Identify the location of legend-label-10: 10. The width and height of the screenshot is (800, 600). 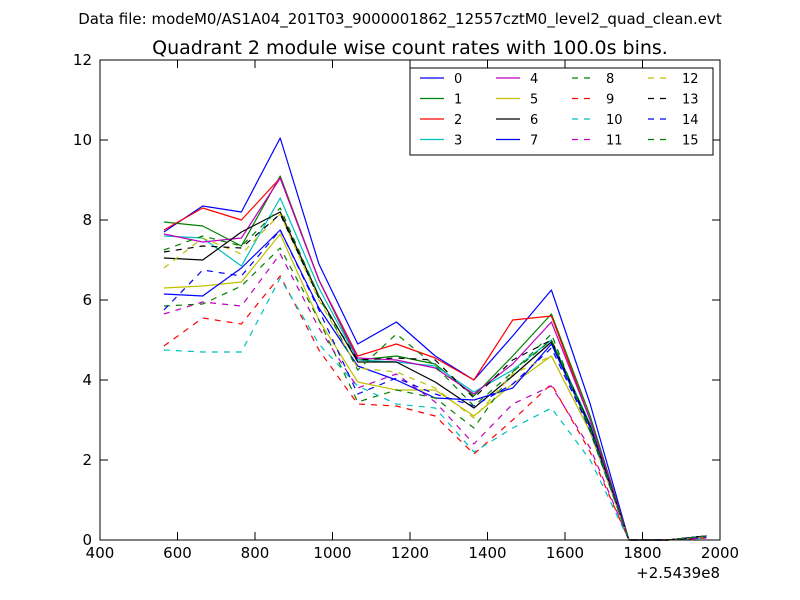
(614, 120).